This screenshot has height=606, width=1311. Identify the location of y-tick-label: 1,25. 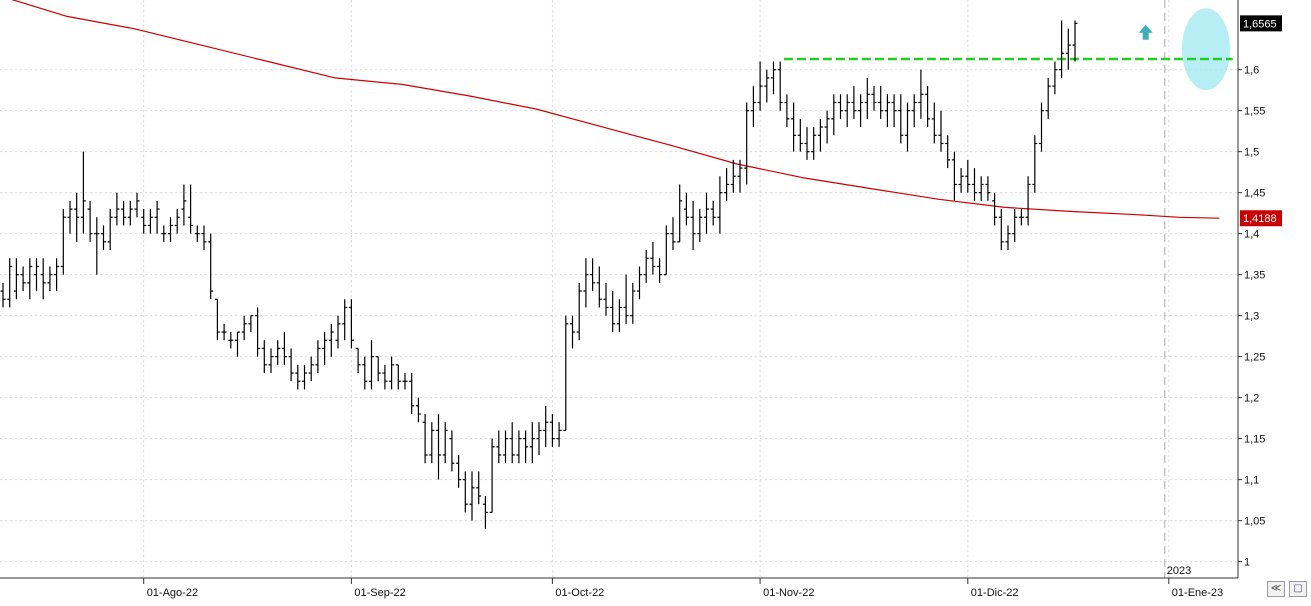
(1254, 358).